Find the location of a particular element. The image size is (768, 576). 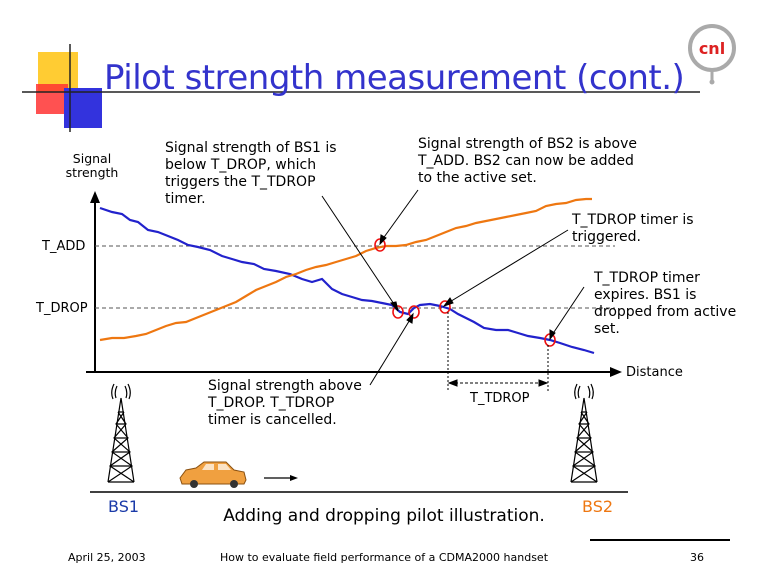

pointer-timer-expire is located at coordinates (568, 311).